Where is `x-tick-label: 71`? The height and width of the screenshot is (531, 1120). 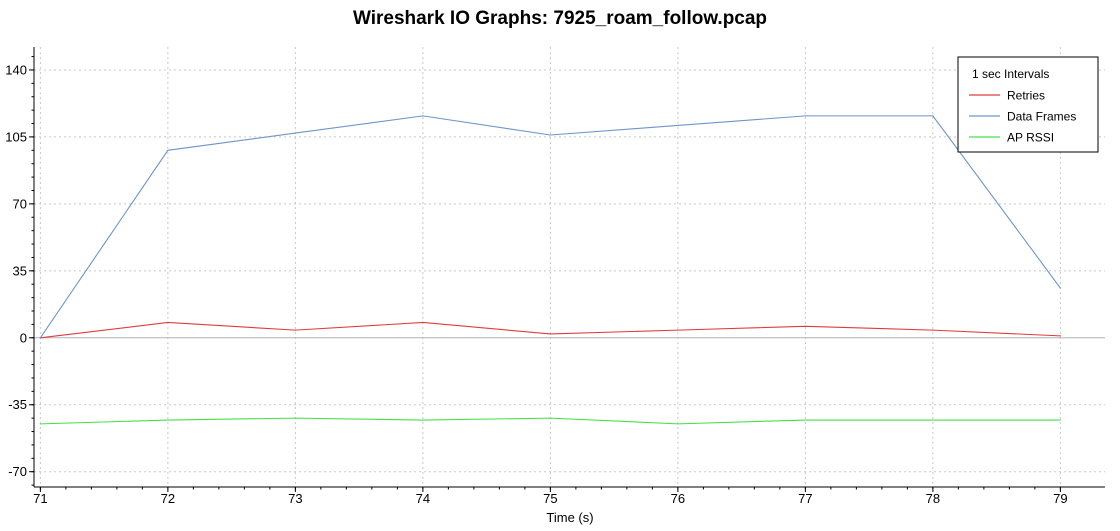 x-tick-label: 71 is located at coordinates (40, 498).